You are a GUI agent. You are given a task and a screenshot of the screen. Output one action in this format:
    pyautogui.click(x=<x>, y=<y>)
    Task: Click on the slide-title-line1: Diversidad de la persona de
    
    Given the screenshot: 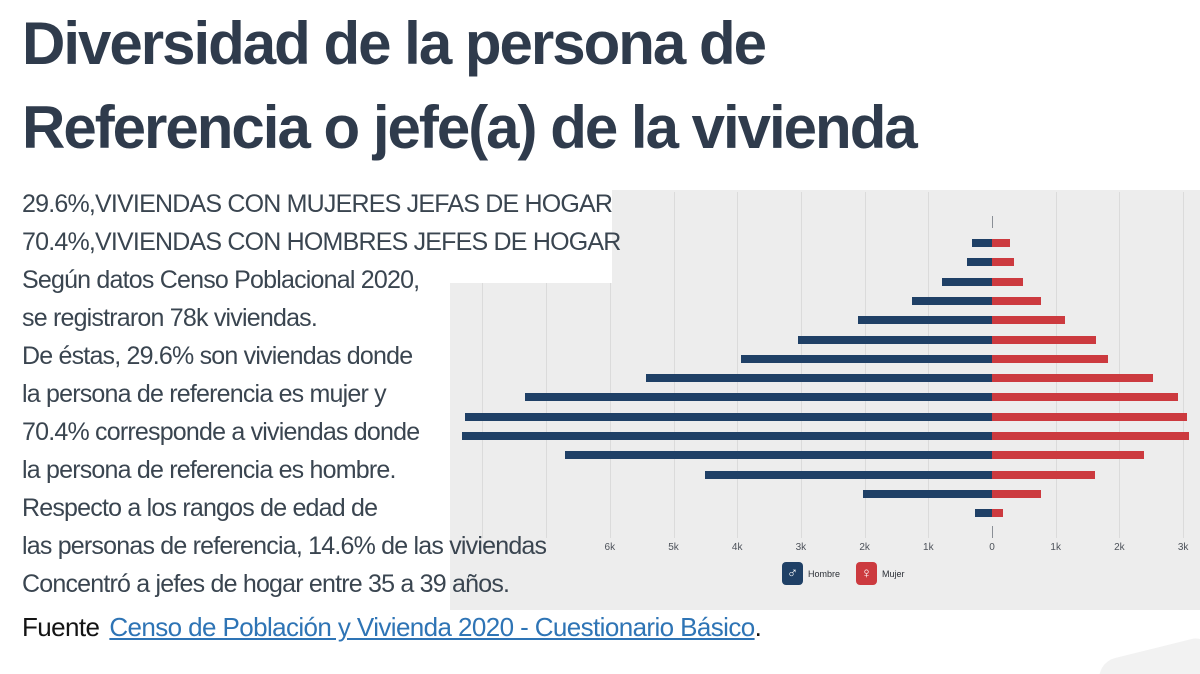 What is the action you would take?
    pyautogui.click(x=394, y=43)
    